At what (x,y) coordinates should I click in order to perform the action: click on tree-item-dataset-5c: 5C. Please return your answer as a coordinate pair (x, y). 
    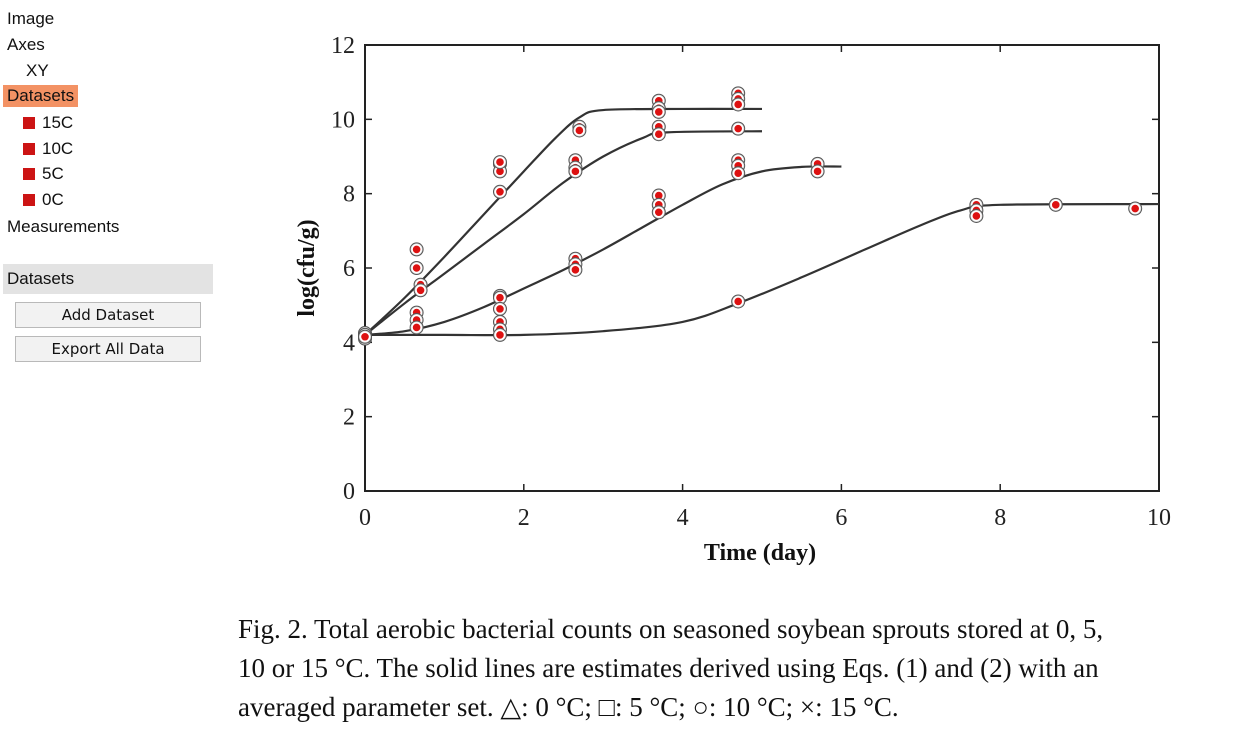
    Looking at the image, I should click on (43, 174).